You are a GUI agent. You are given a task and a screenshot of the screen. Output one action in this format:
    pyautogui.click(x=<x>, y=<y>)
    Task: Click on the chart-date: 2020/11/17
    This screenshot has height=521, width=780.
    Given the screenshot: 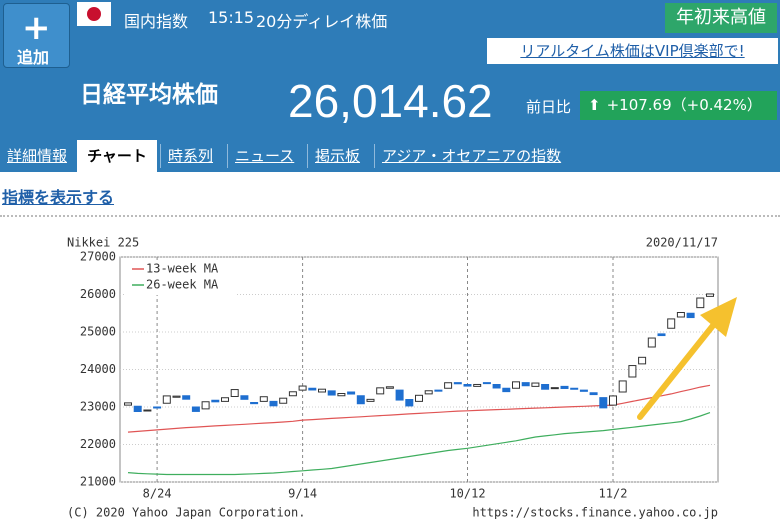 What is the action you would take?
    pyautogui.click(x=682, y=243)
    